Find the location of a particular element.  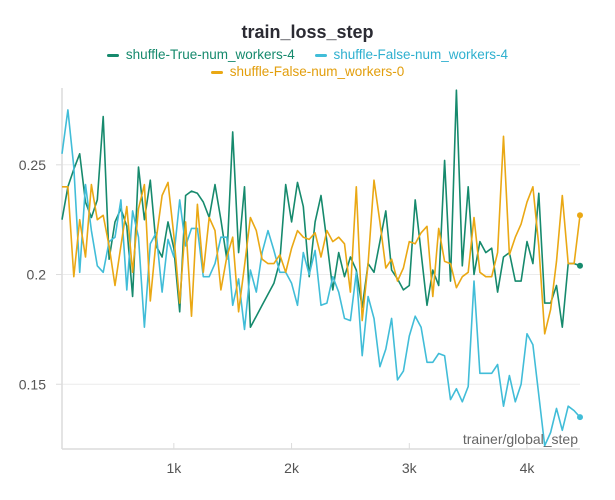

x-tick-label: 4k is located at coordinates (528, 468).